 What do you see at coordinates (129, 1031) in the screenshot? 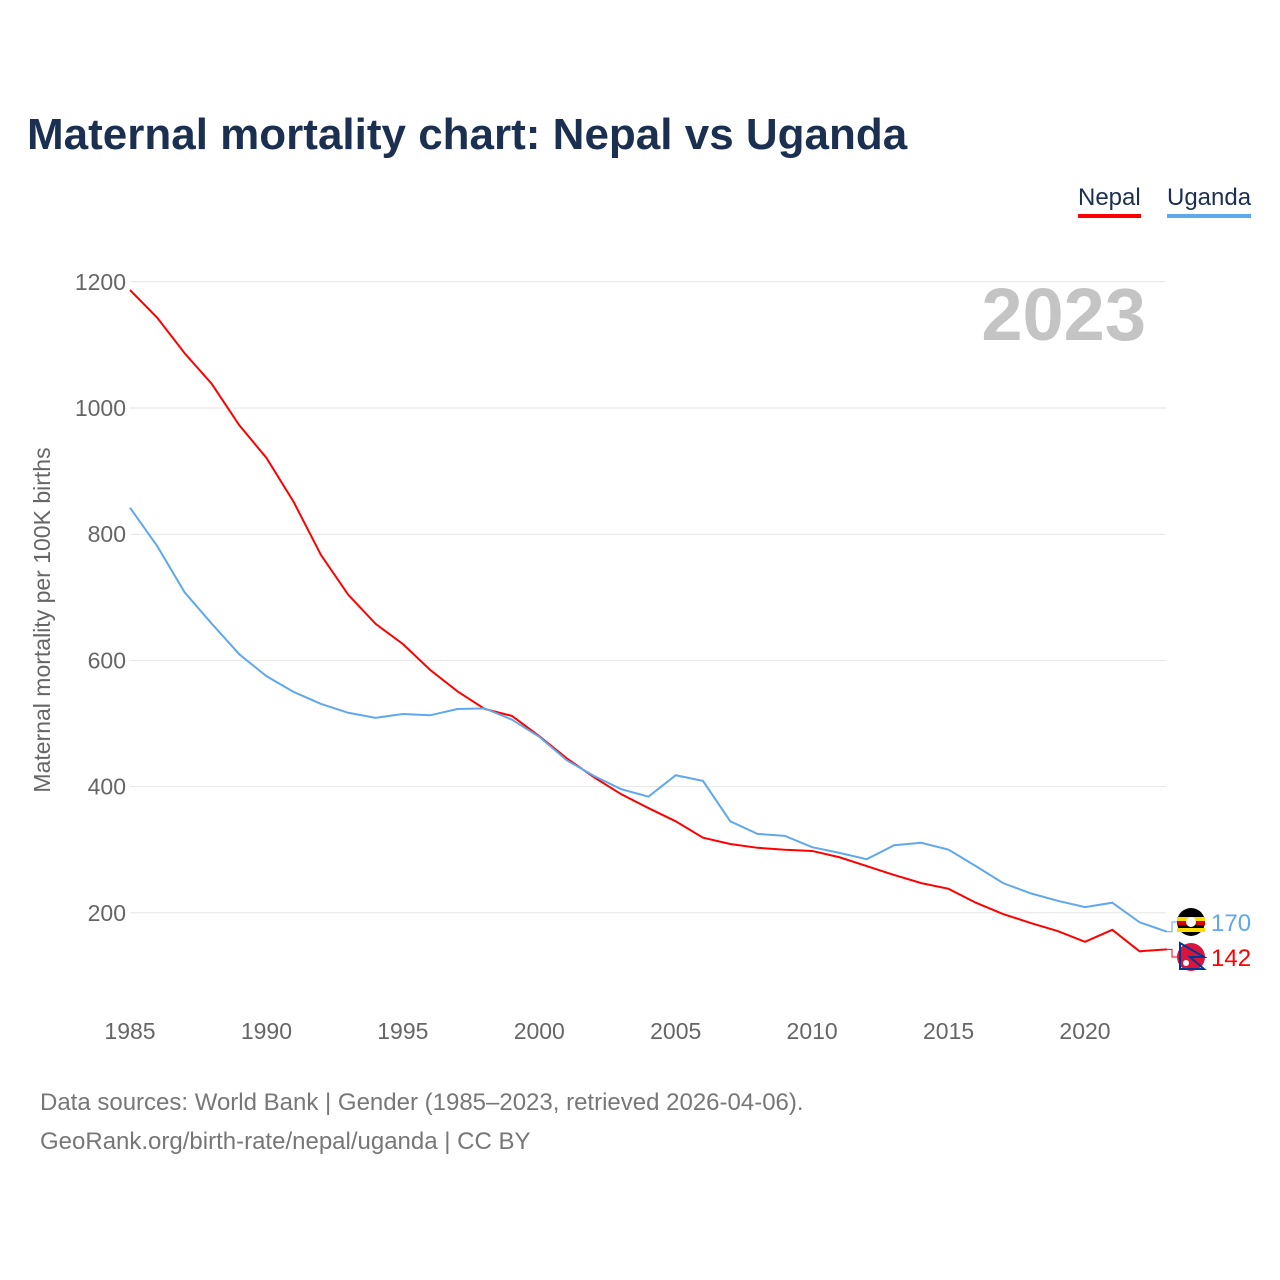
I see `x-tick-label: 1985` at bounding box center [129, 1031].